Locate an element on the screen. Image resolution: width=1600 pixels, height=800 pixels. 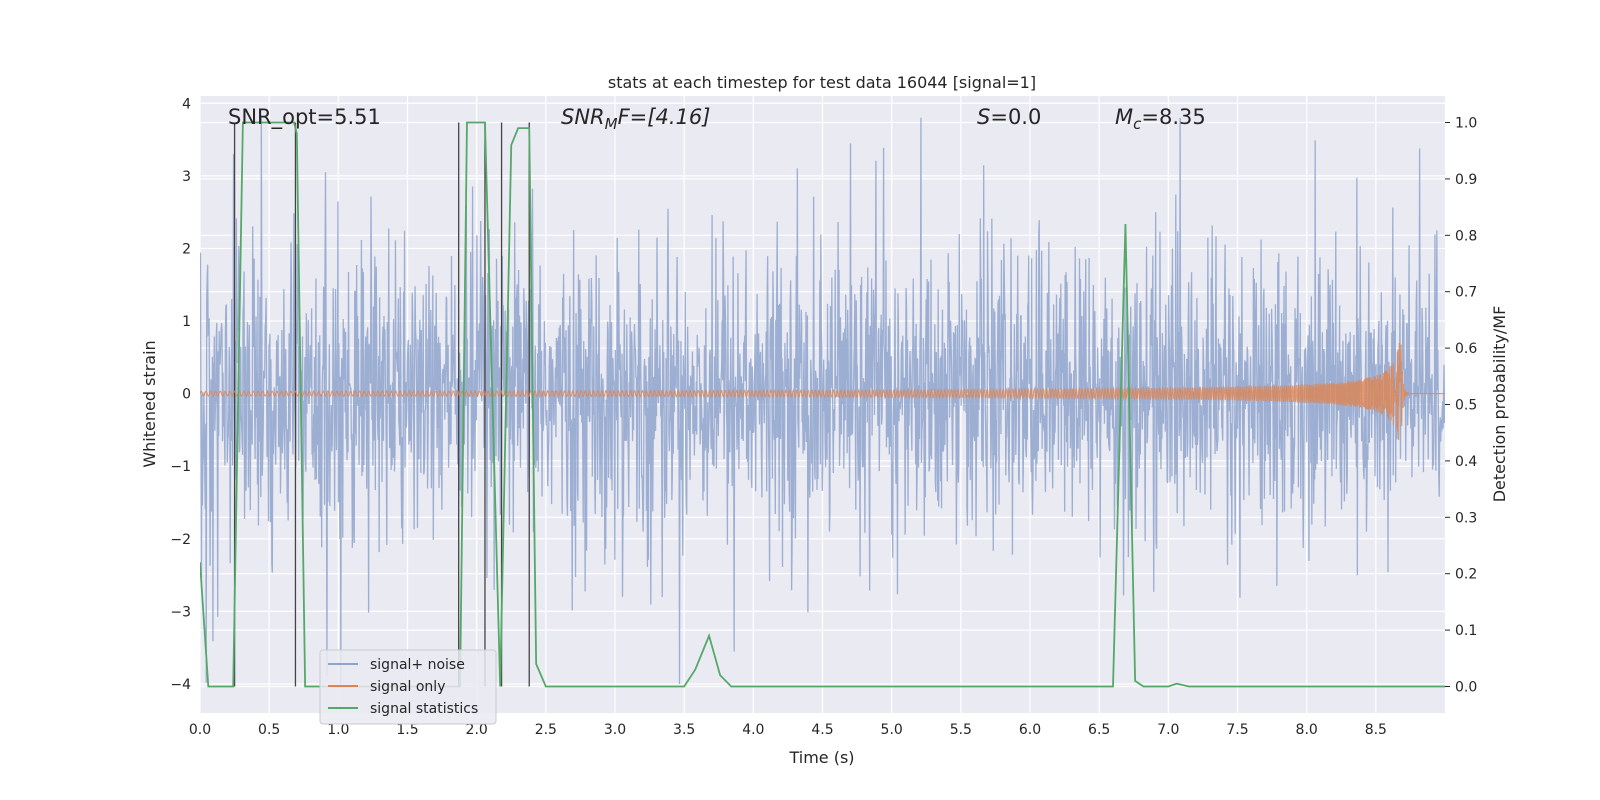
x-tick-label: 8.5 is located at coordinates (1376, 730).